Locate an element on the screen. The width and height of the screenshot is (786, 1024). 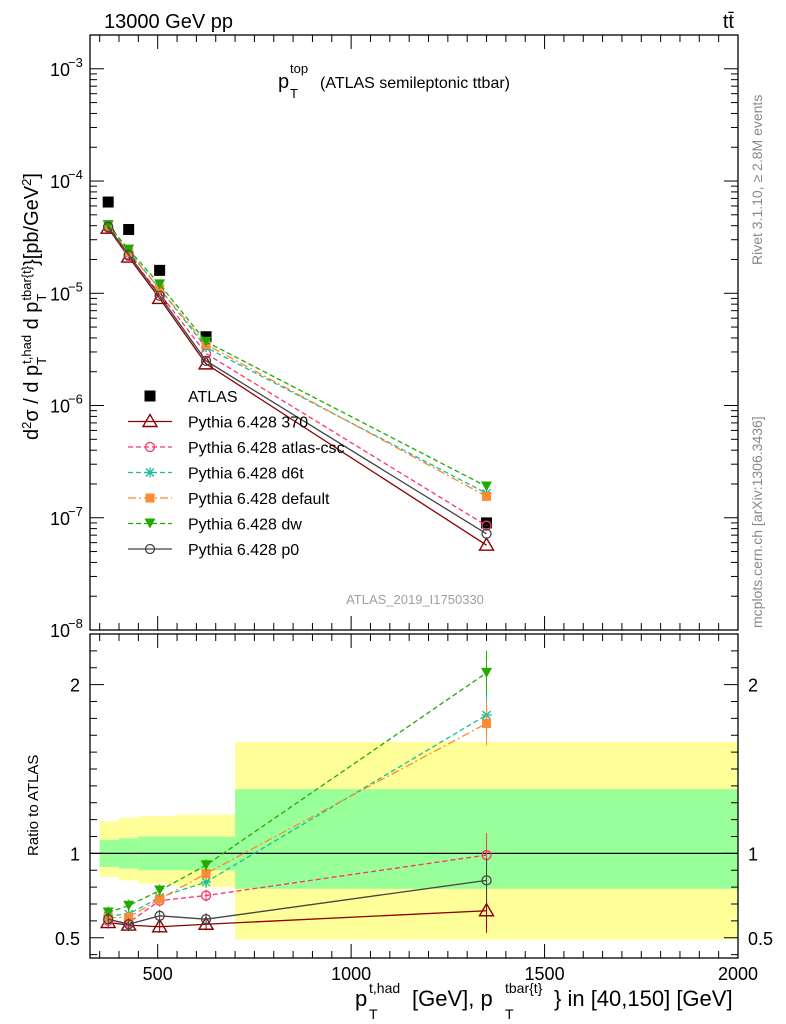
mcplots-label: mcplots.cern.ch [arXiv:1306.3436] is located at coordinates (757, 522).